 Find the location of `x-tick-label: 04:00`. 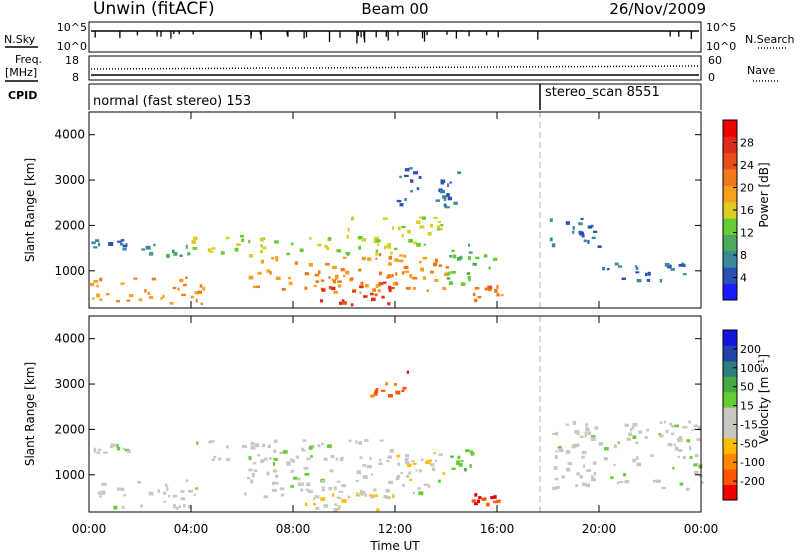

x-tick-label: 04:00 is located at coordinates (191, 529).